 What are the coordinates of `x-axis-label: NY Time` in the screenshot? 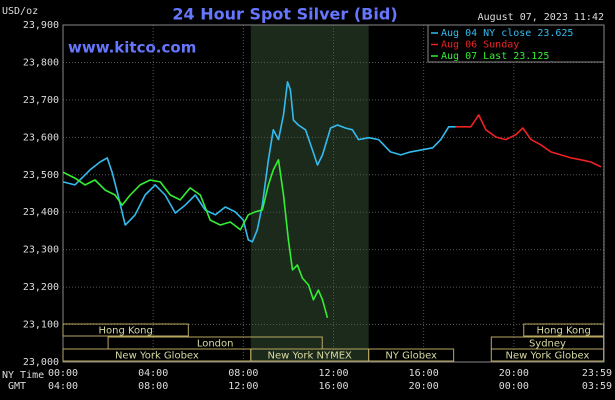 It's located at (23, 375).